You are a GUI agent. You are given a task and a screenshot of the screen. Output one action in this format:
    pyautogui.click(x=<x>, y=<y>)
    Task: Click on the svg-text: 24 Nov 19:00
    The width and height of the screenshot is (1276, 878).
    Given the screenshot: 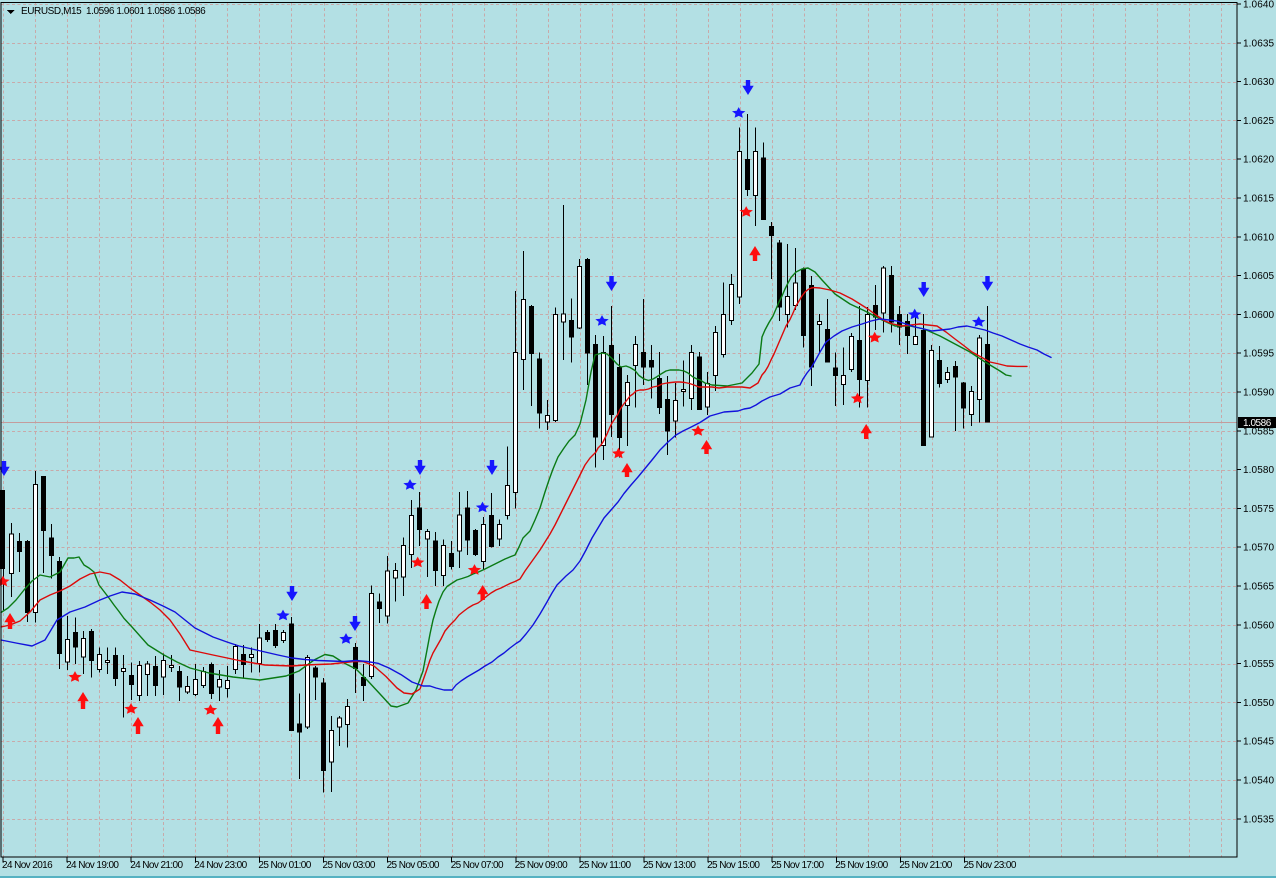 What is the action you would take?
    pyautogui.click(x=92, y=865)
    